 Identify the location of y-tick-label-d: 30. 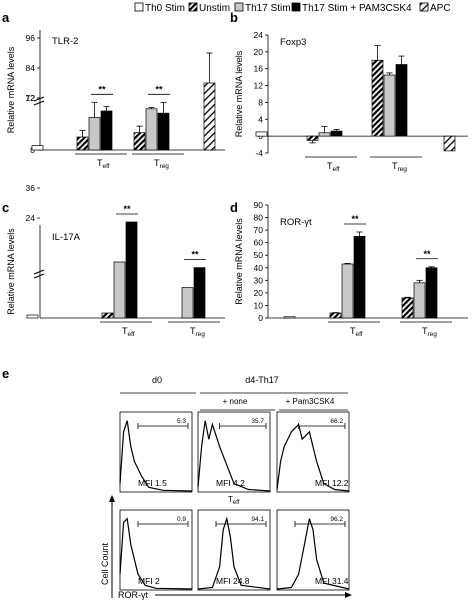
(259, 280).